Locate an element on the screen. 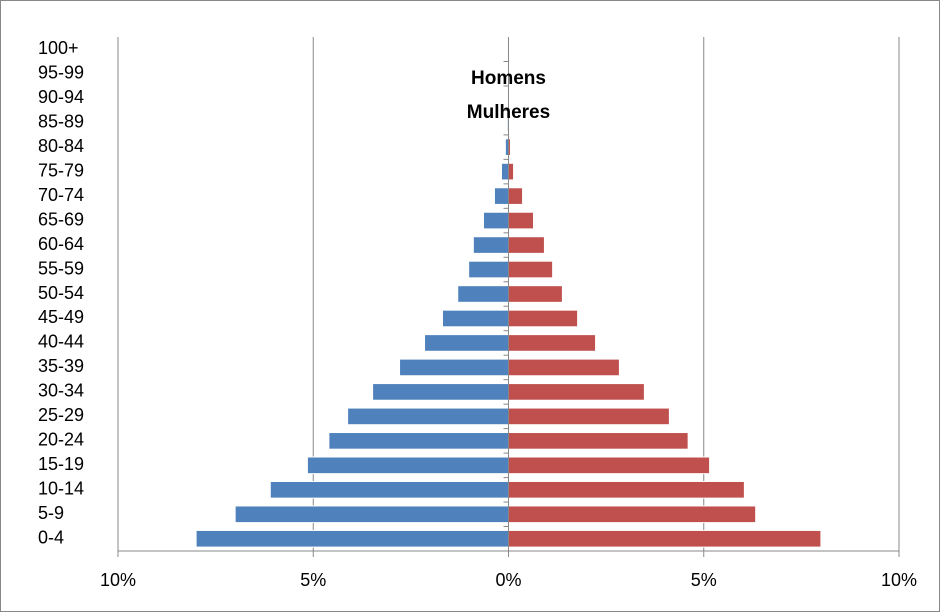  y-tick-label: 55-59 is located at coordinates (61, 268).